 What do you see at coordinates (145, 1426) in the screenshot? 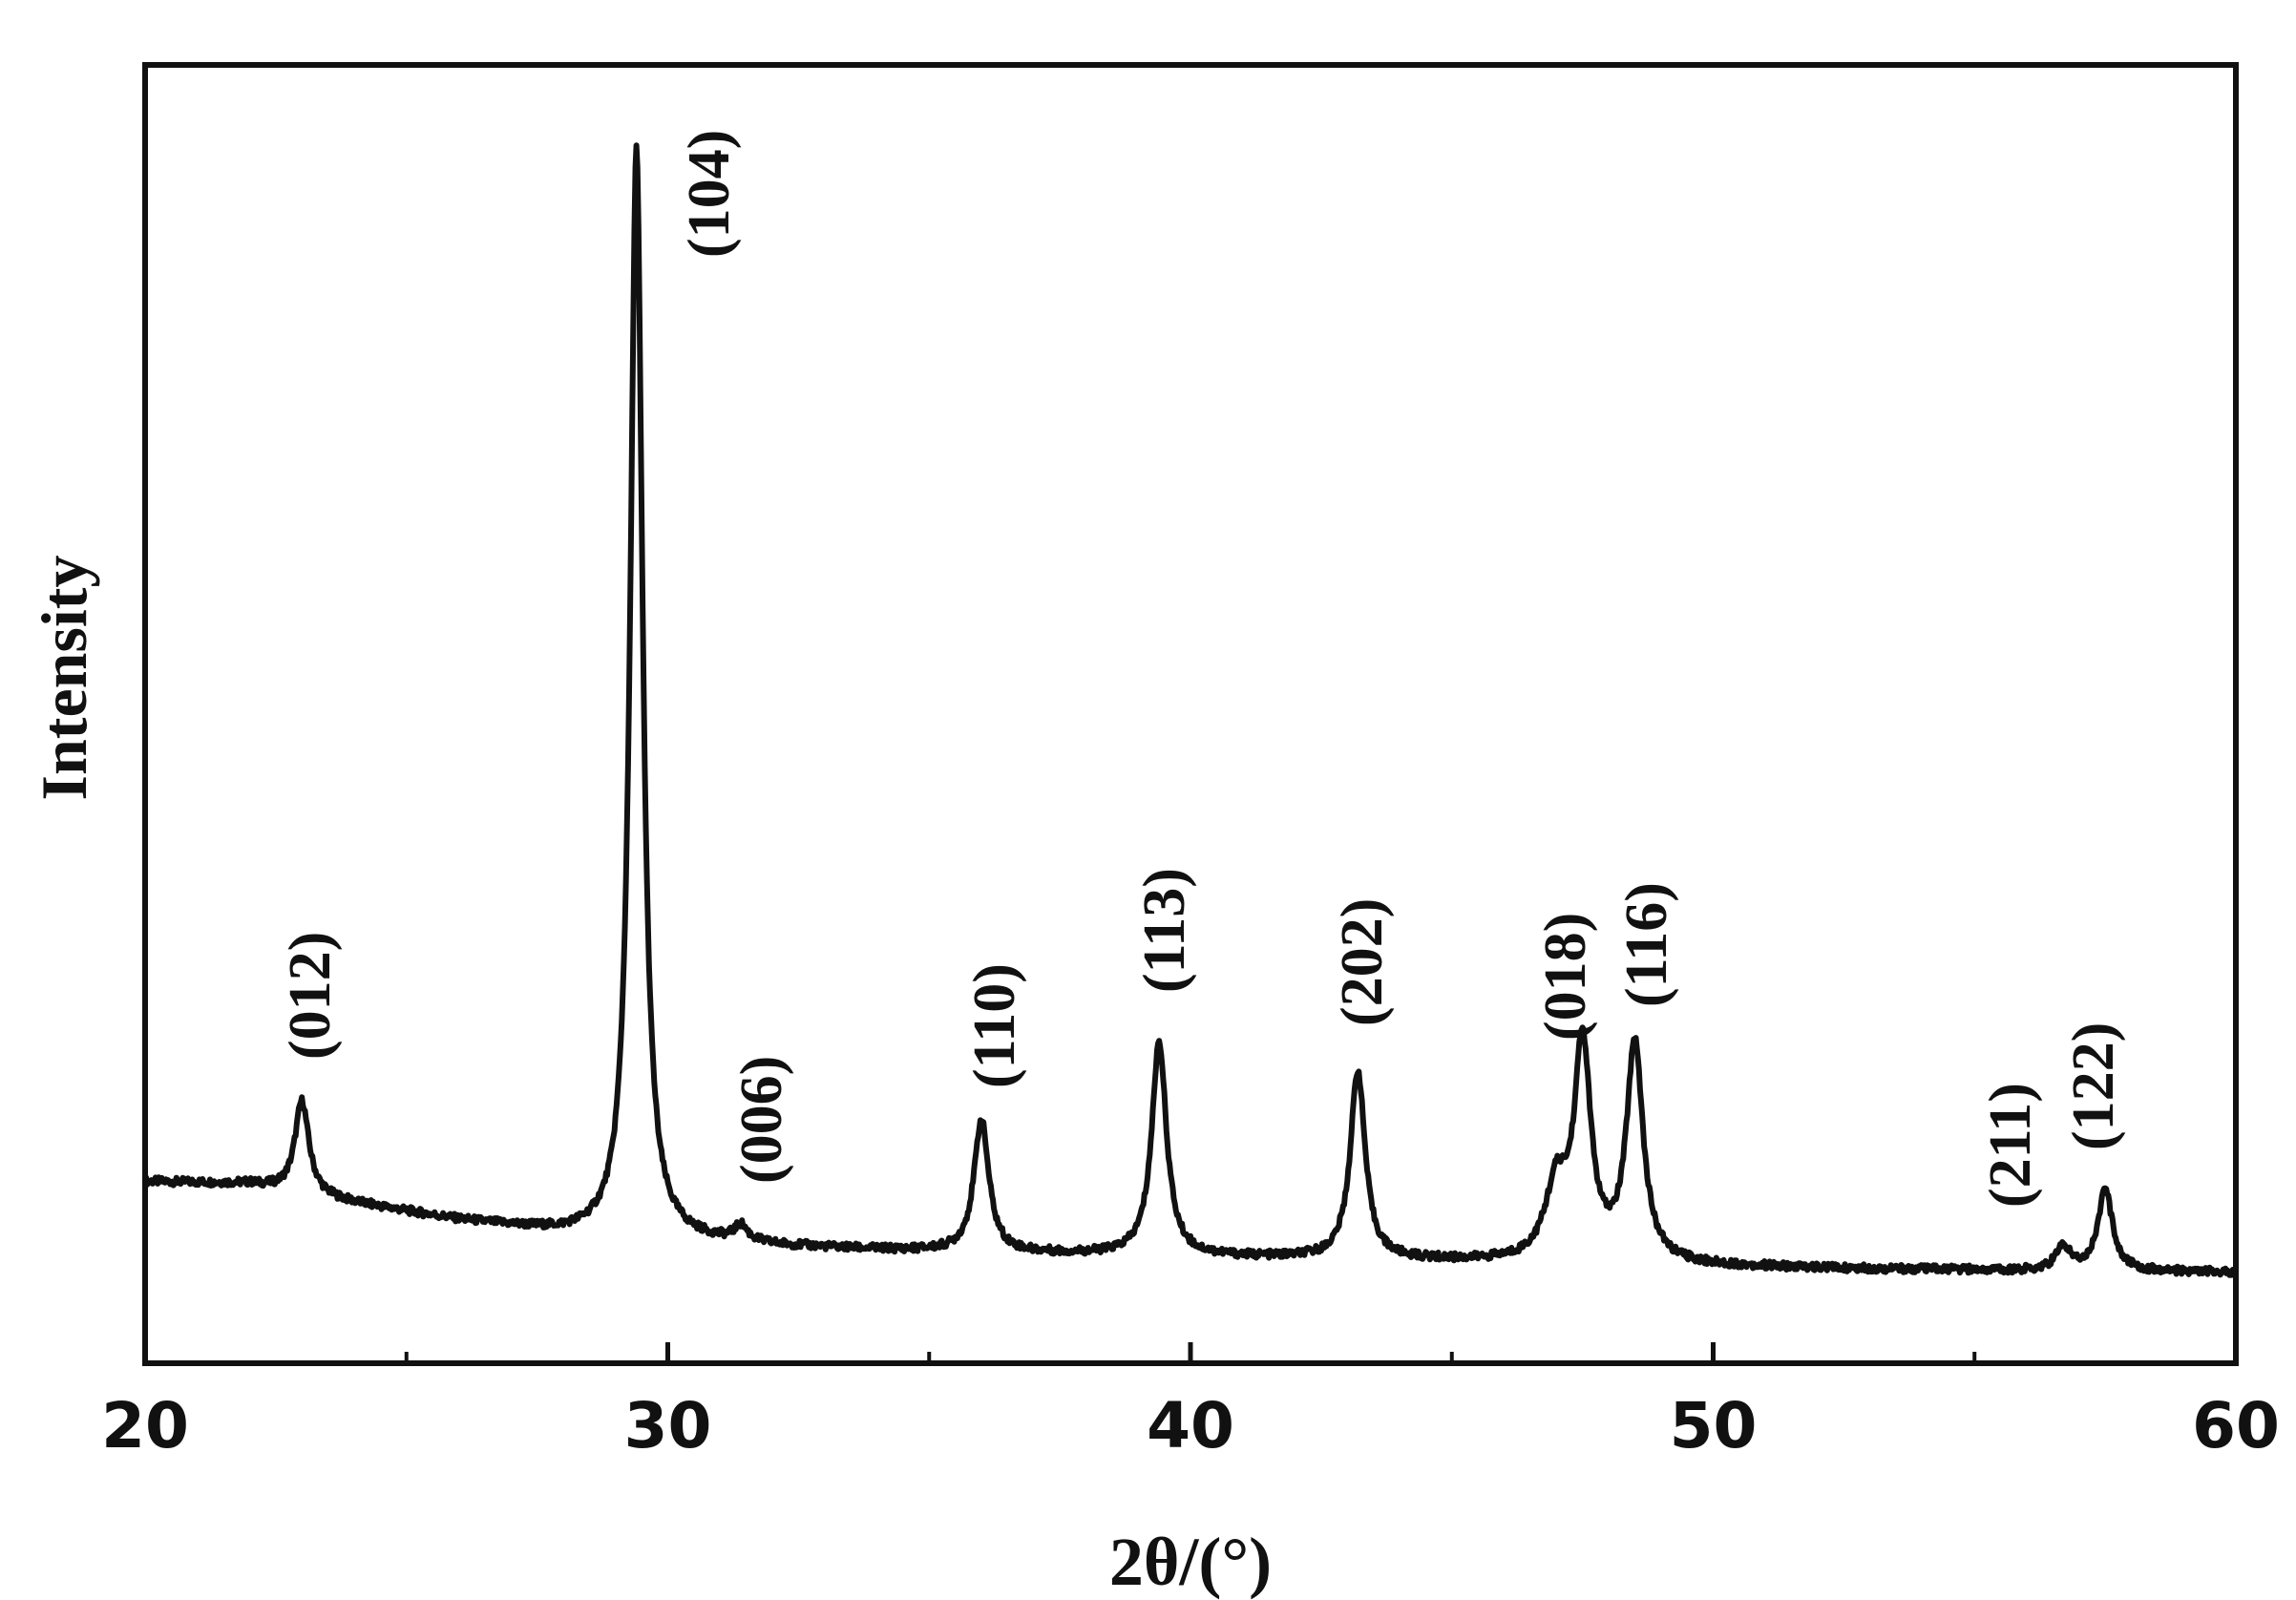
I see `x-tick-label: 20` at bounding box center [145, 1426].